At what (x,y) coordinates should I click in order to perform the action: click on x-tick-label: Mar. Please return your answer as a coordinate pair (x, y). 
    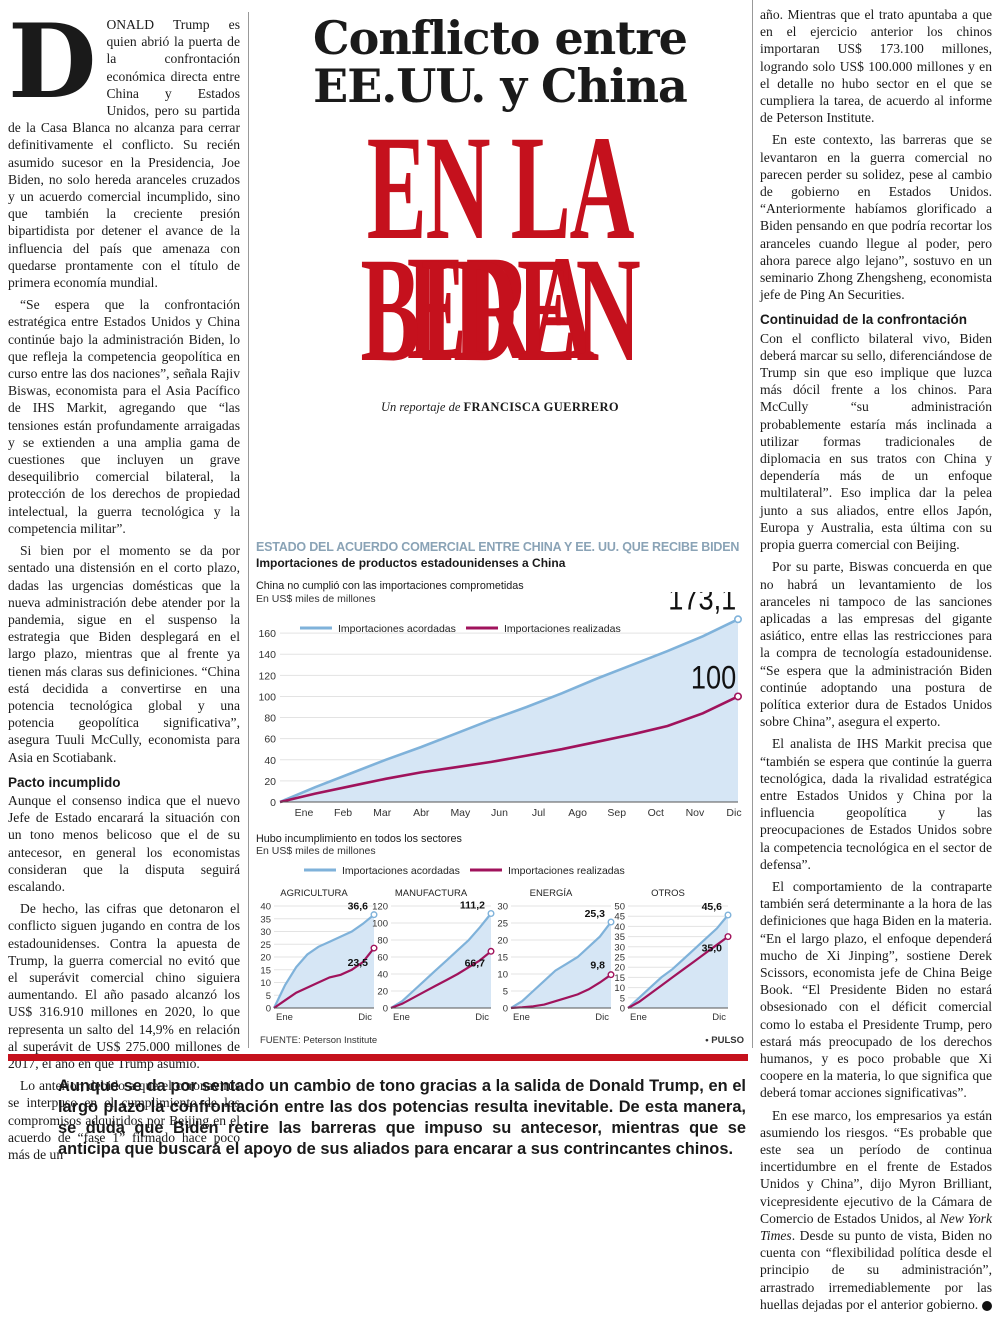
    Looking at the image, I should click on (382, 813).